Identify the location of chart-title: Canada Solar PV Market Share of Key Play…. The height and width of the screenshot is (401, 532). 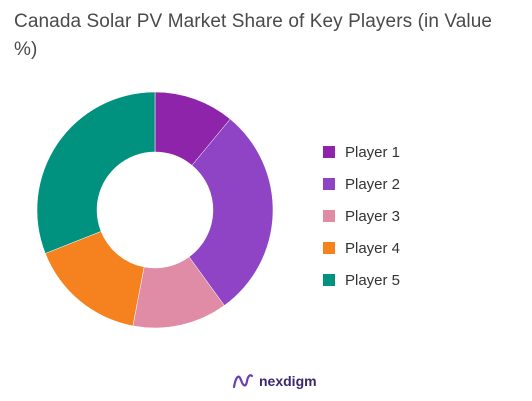
(253, 35).